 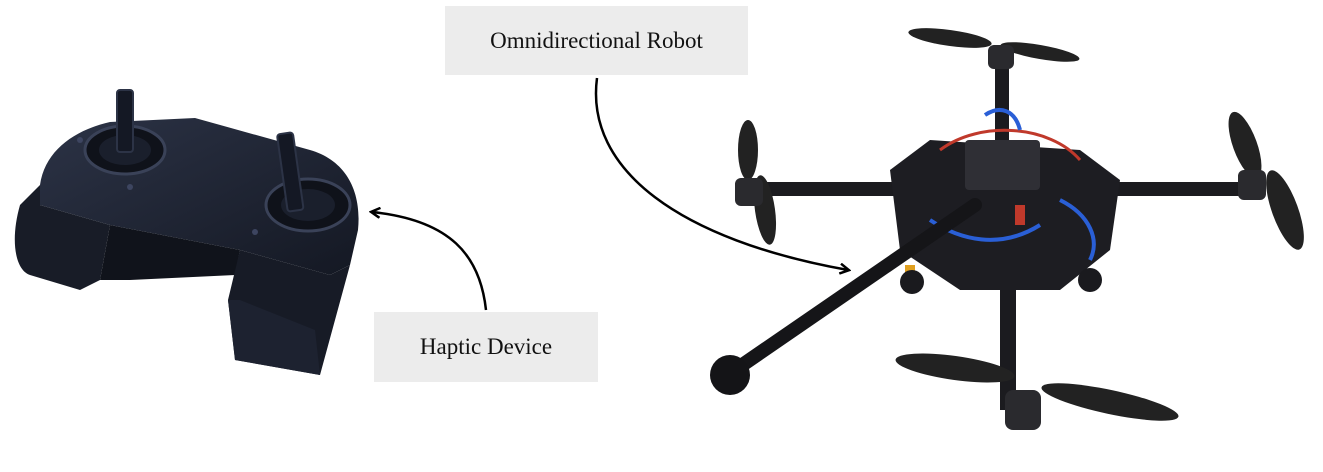 I want to click on omnidirectional-robot-label: Omnidirectional Robot, so click(x=596, y=40).